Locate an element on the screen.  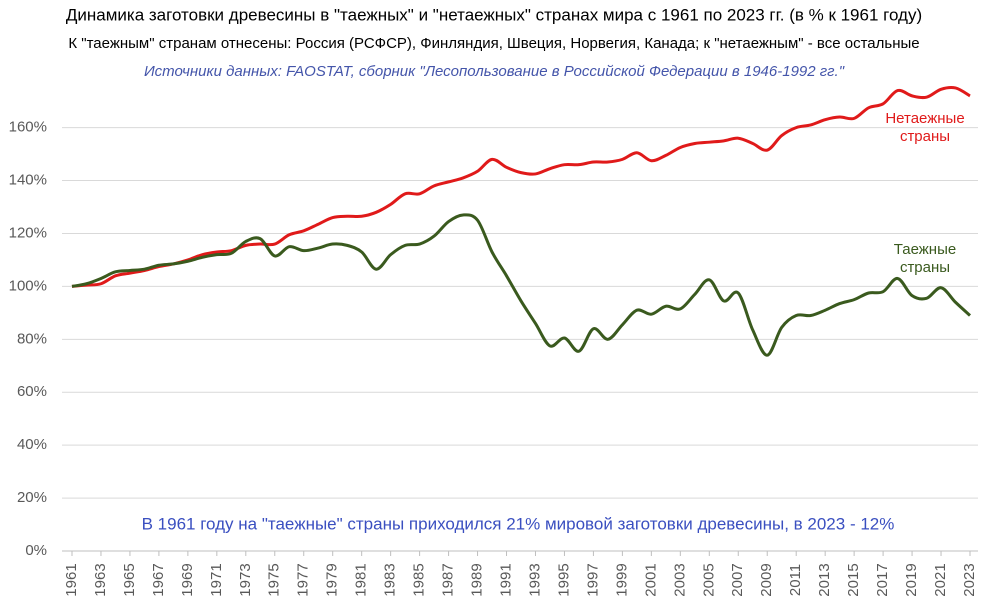
x-tick-label: 1989 is located at coordinates (477, 579).